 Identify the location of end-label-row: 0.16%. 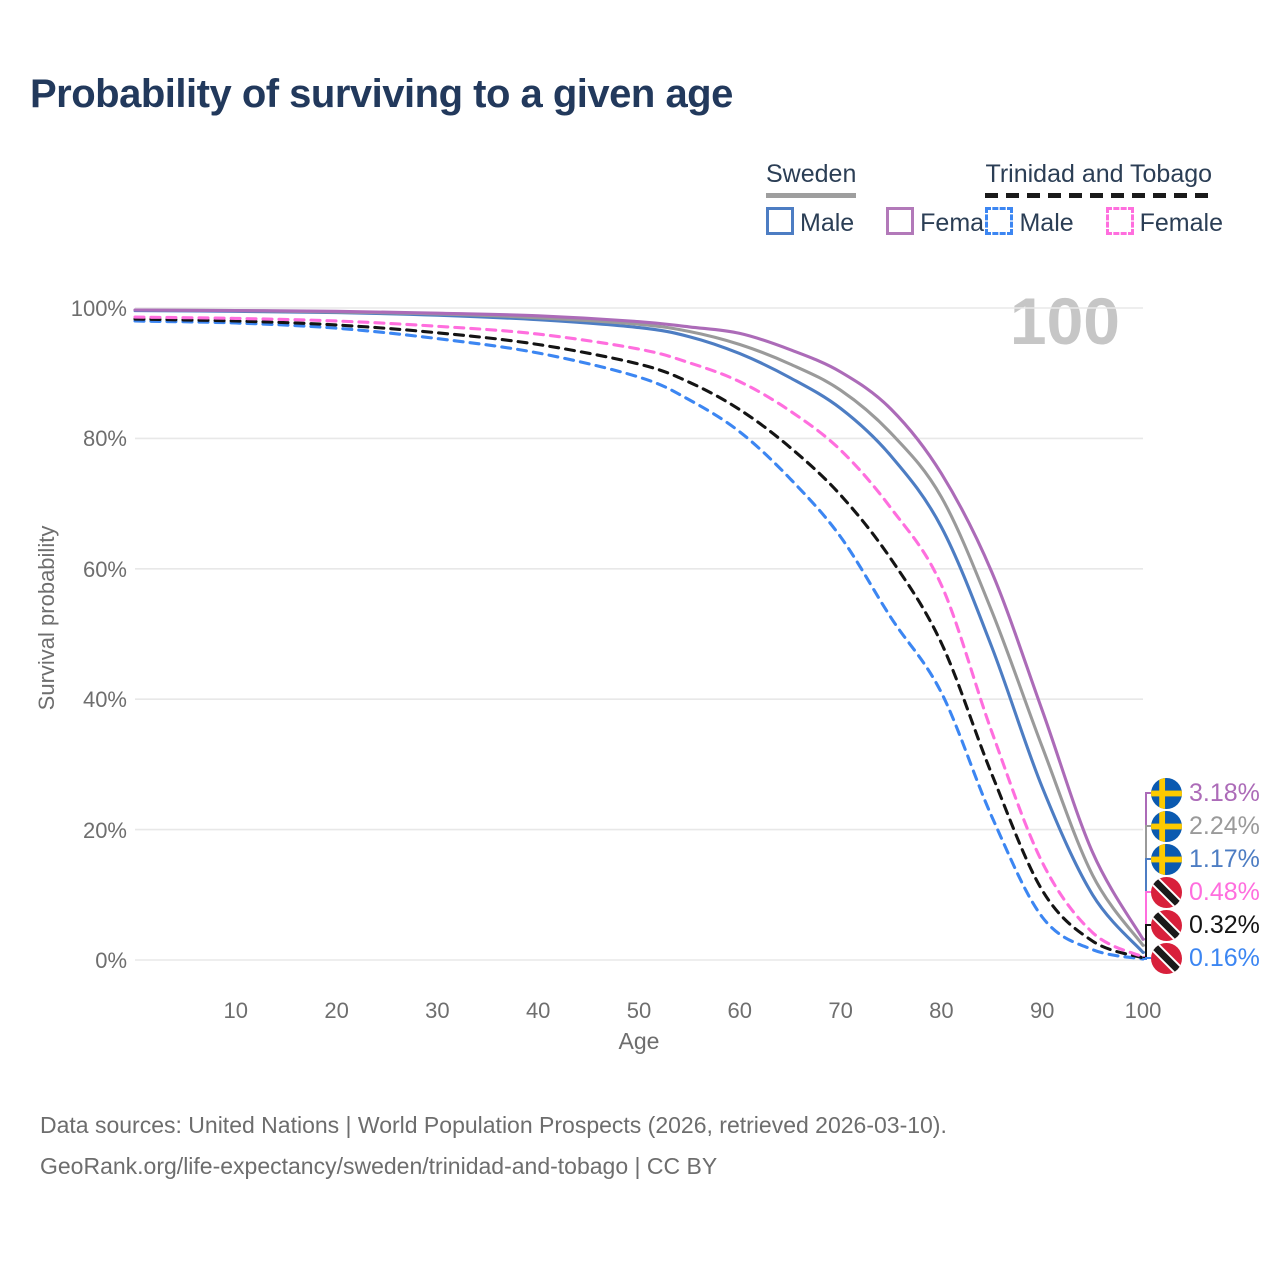
(1205, 958).